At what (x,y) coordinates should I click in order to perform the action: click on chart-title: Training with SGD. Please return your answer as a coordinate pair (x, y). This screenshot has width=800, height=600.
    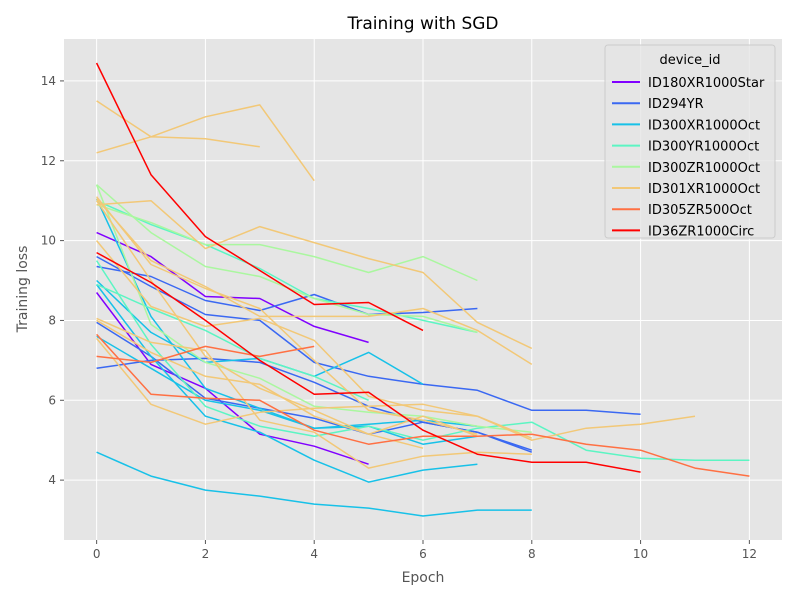
    Looking at the image, I should click on (422, 24).